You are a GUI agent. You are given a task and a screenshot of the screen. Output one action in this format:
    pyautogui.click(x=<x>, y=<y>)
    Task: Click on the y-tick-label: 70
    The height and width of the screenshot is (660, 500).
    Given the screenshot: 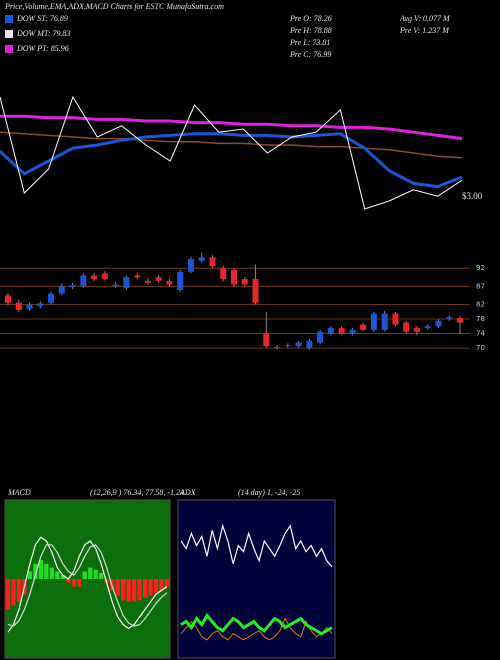 What is the action you would take?
    pyautogui.click(x=480, y=348)
    